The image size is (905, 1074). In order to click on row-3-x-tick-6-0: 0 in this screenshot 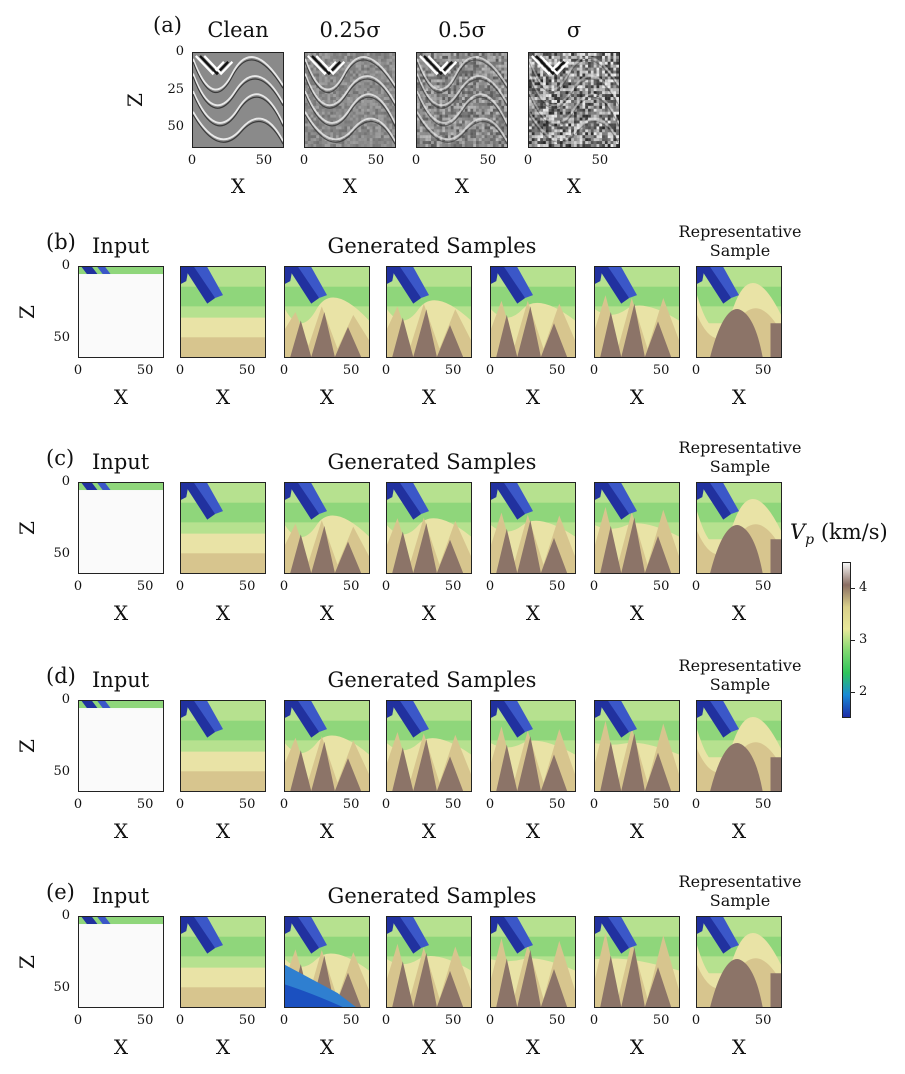, I will do `click(696, 1020)`.